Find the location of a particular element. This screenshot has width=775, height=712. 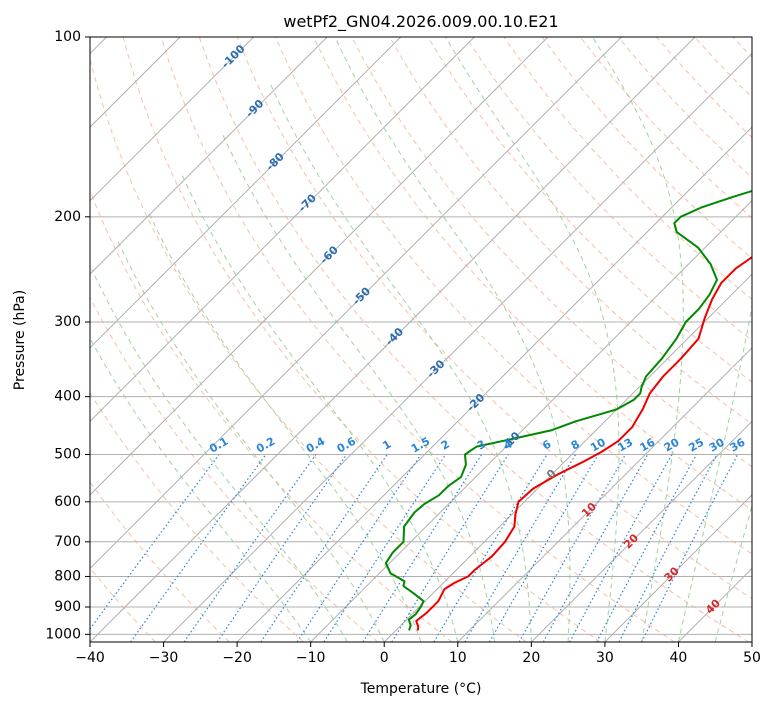

chart-title: wetPf2_GN04.2026.009.00.10.E21 is located at coordinates (420, 22).